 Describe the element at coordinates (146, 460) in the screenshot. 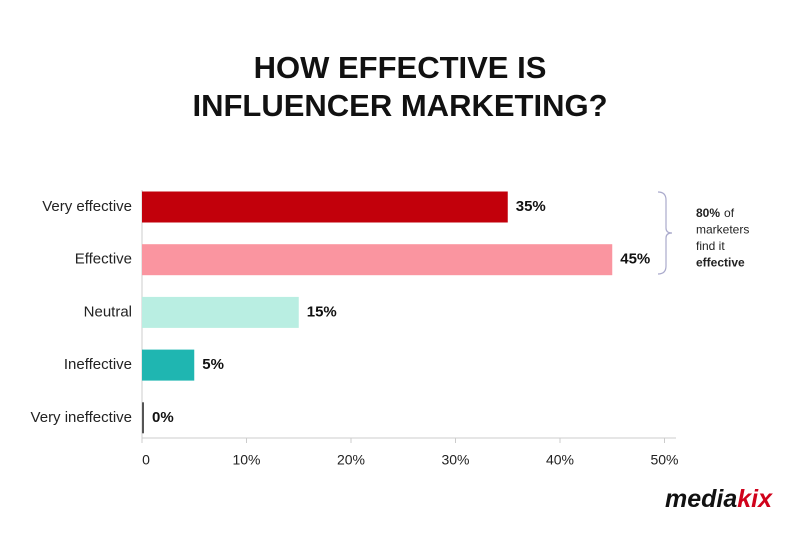

I see `x-tick-label: 0` at that location.